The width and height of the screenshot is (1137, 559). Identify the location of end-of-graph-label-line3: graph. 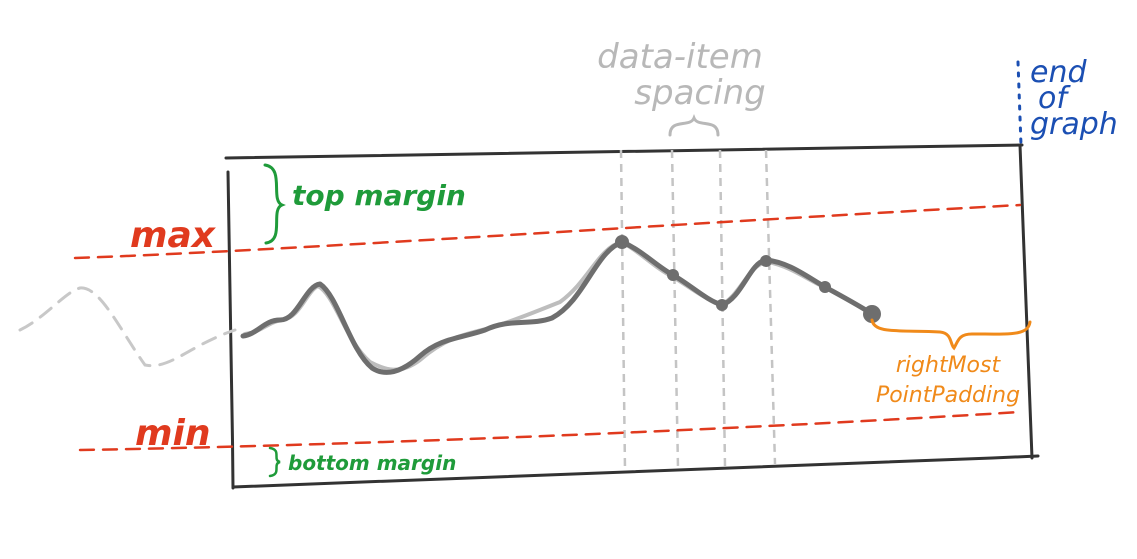
(1074, 124).